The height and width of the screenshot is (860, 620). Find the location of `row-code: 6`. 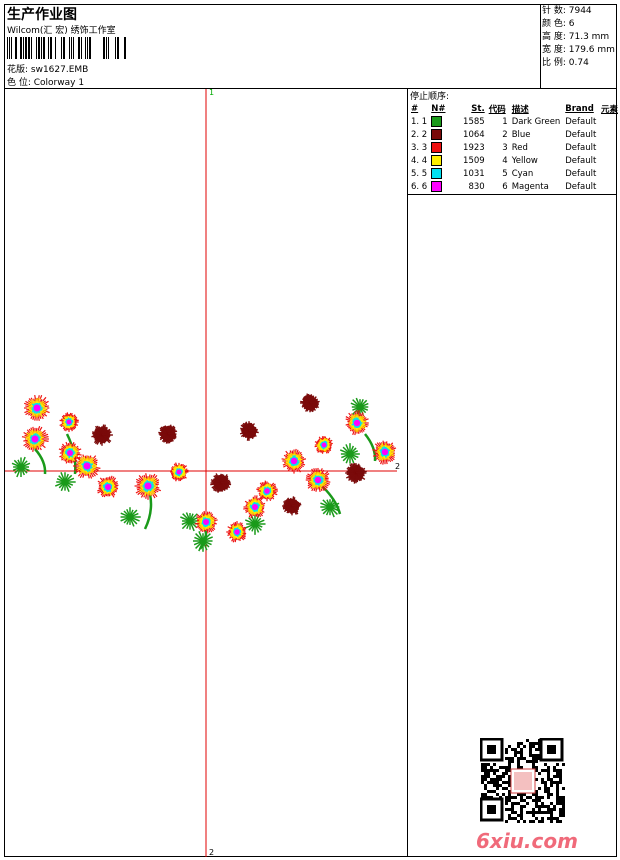

row-code: 6 is located at coordinates (505, 186).